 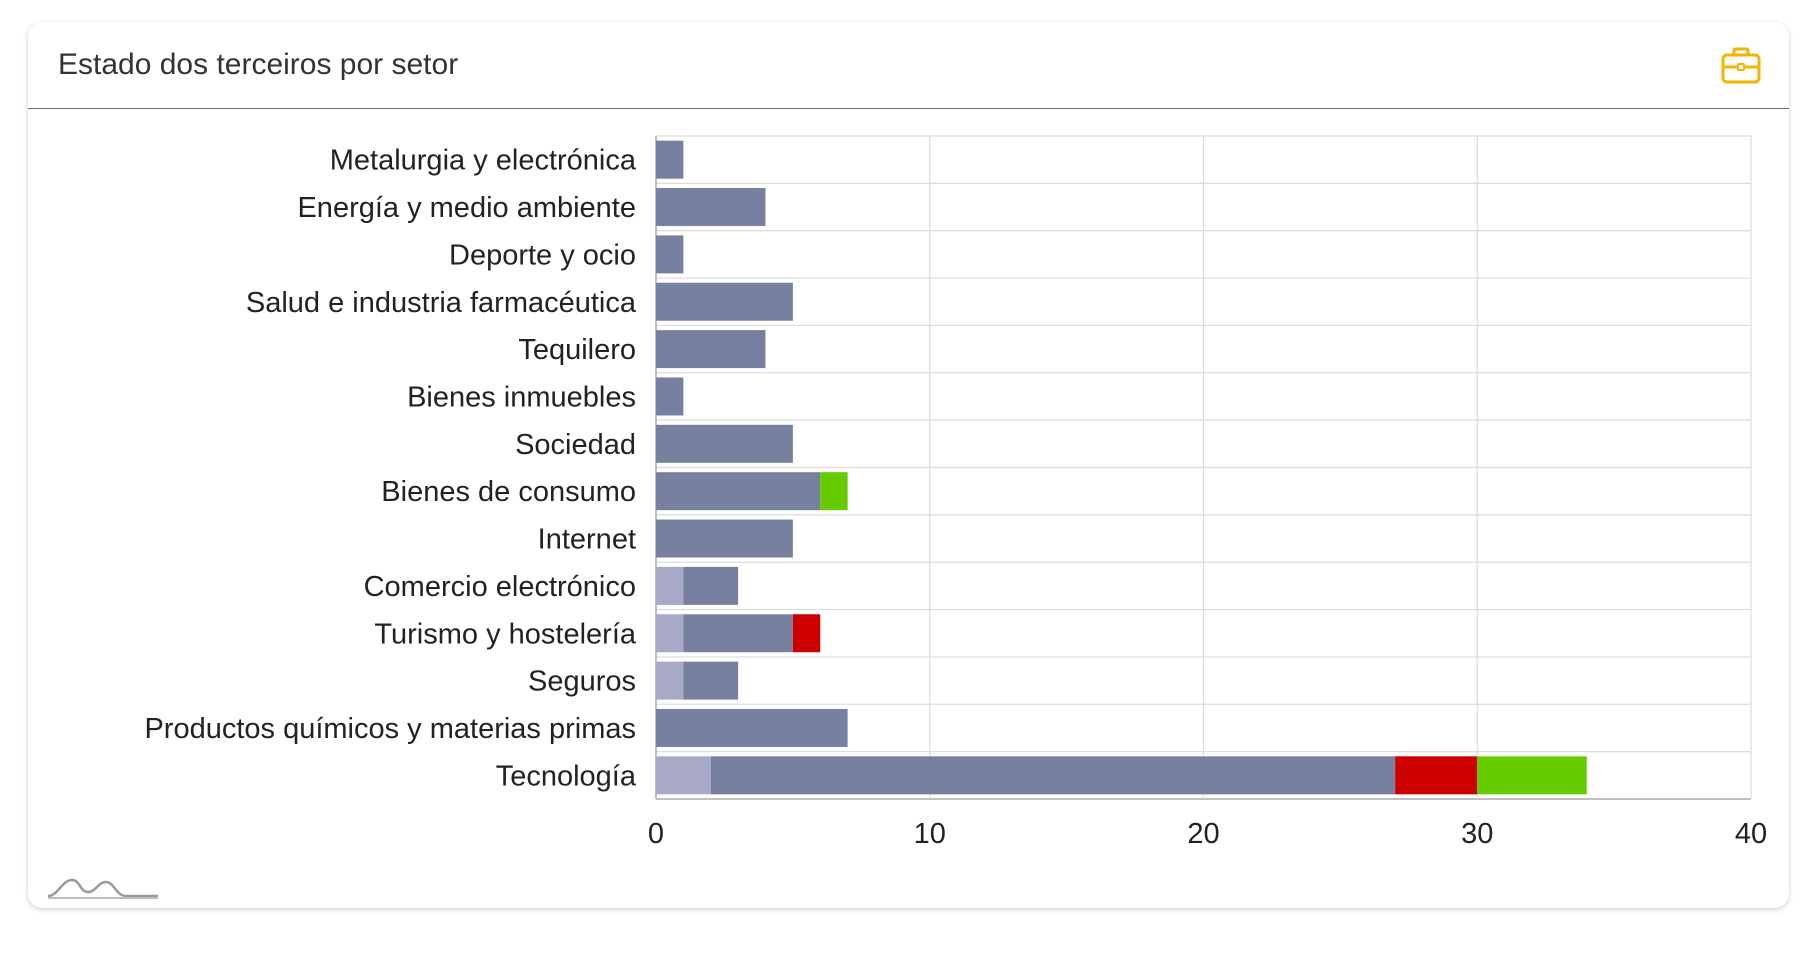 What do you see at coordinates (575, 445) in the screenshot?
I see `category-label: Sociedad` at bounding box center [575, 445].